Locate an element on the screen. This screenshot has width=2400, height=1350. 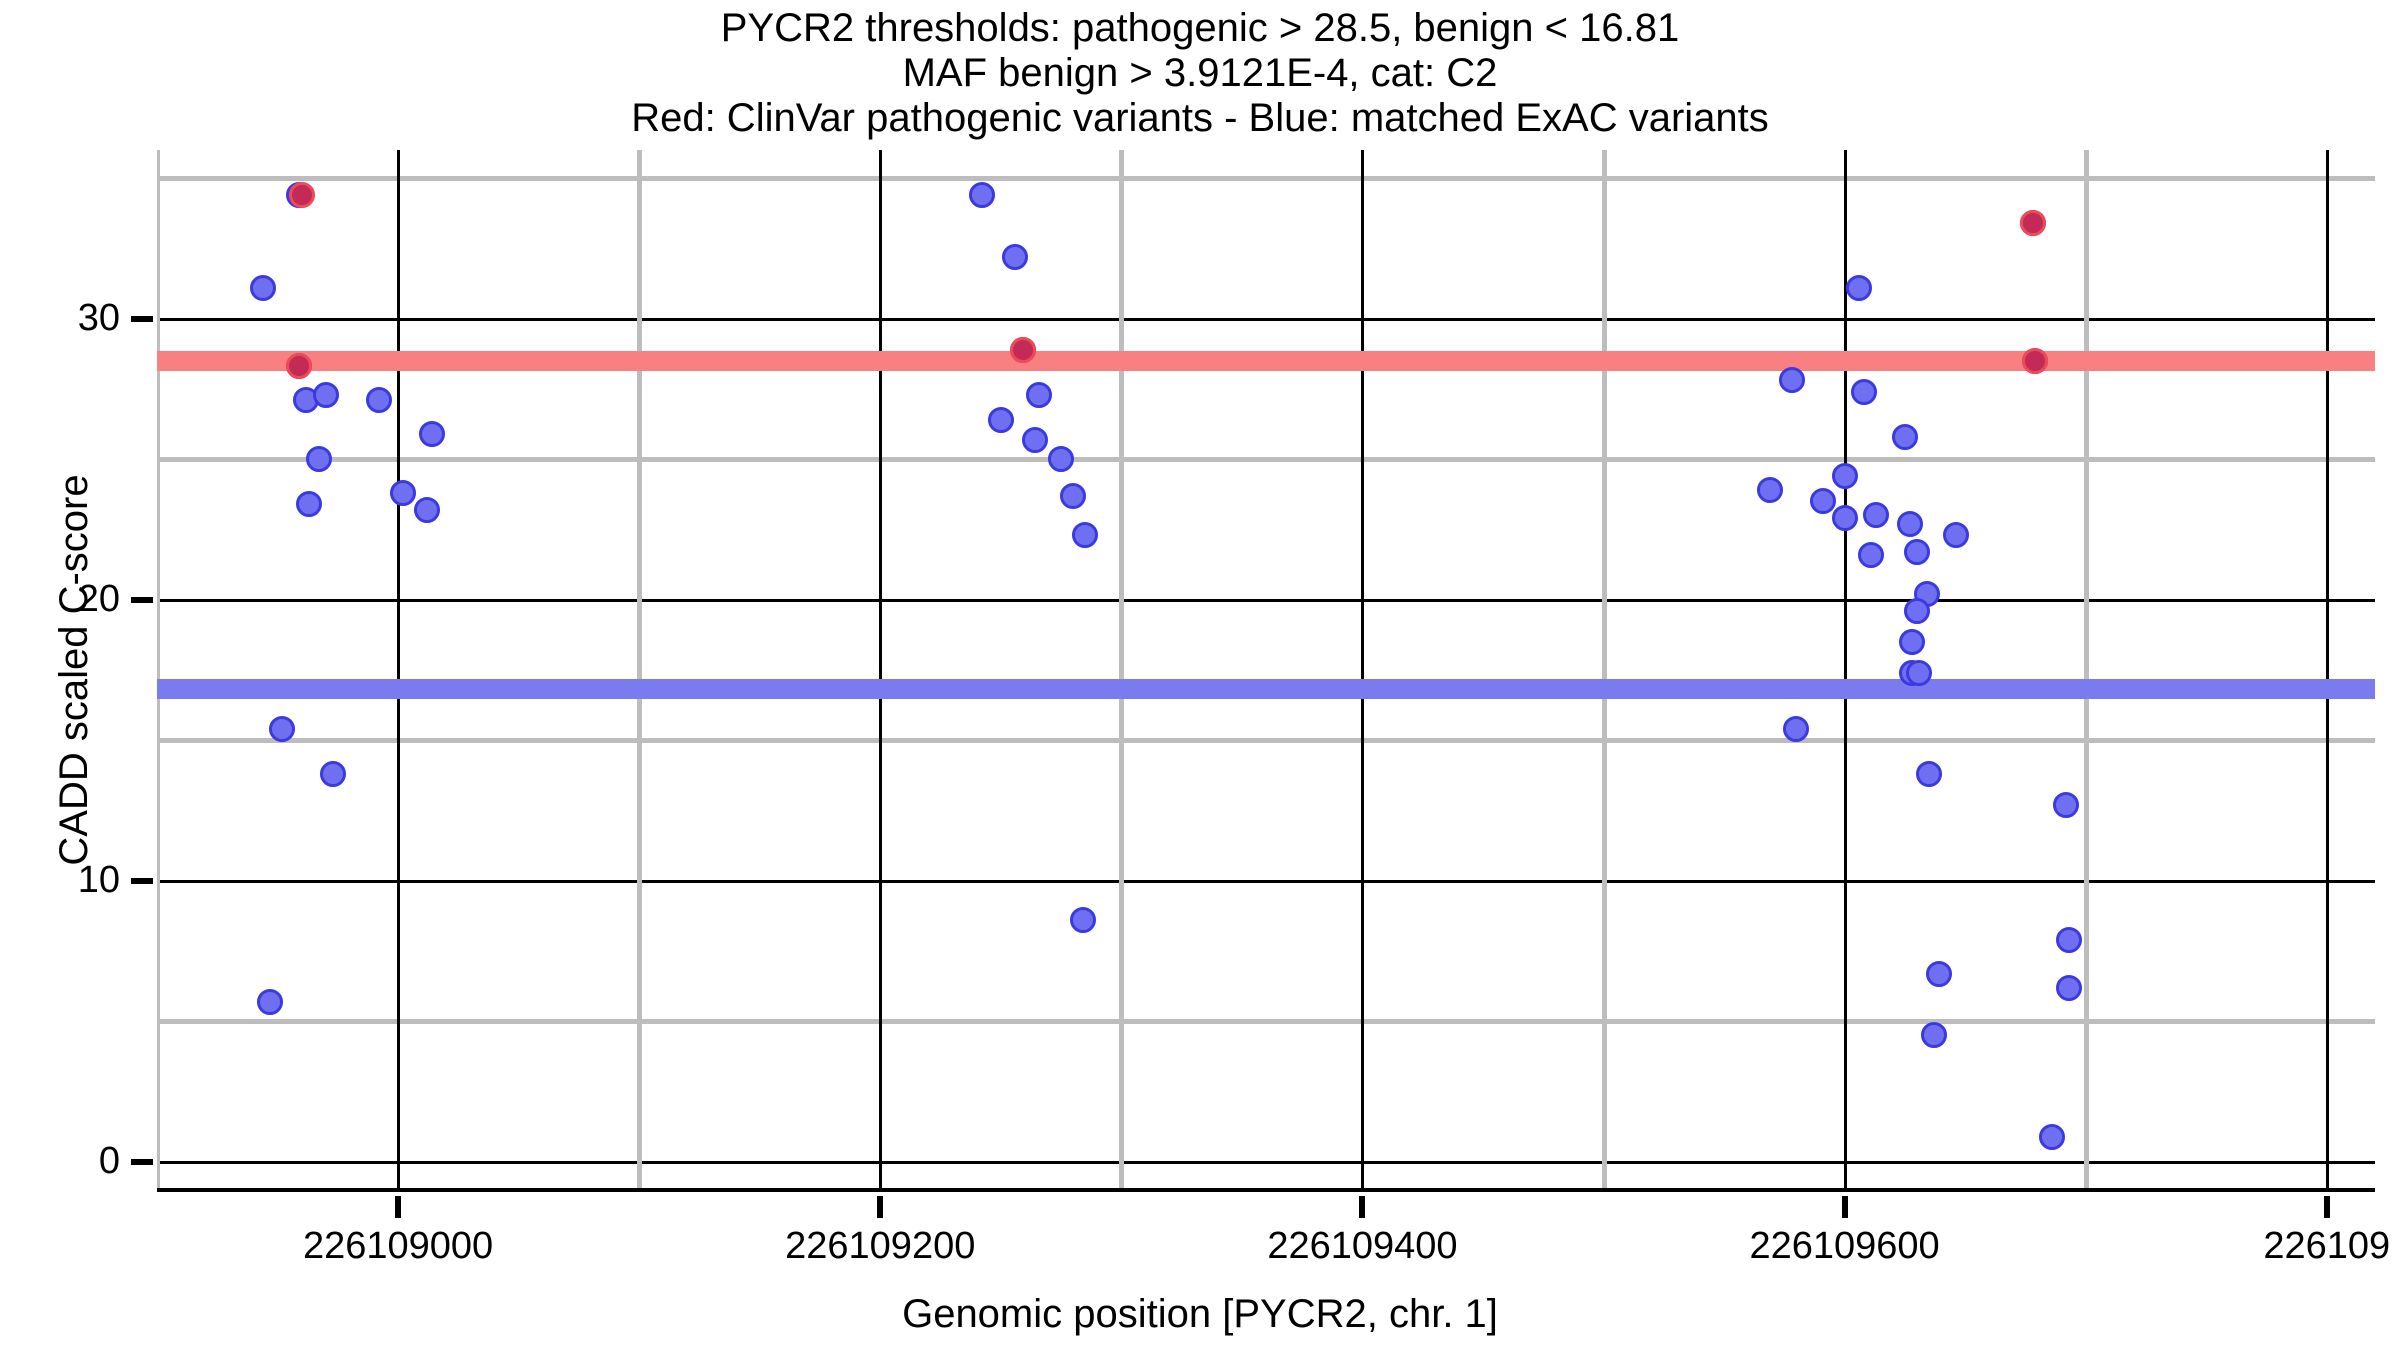
y-tick-label: 10 is located at coordinates (98, 879).